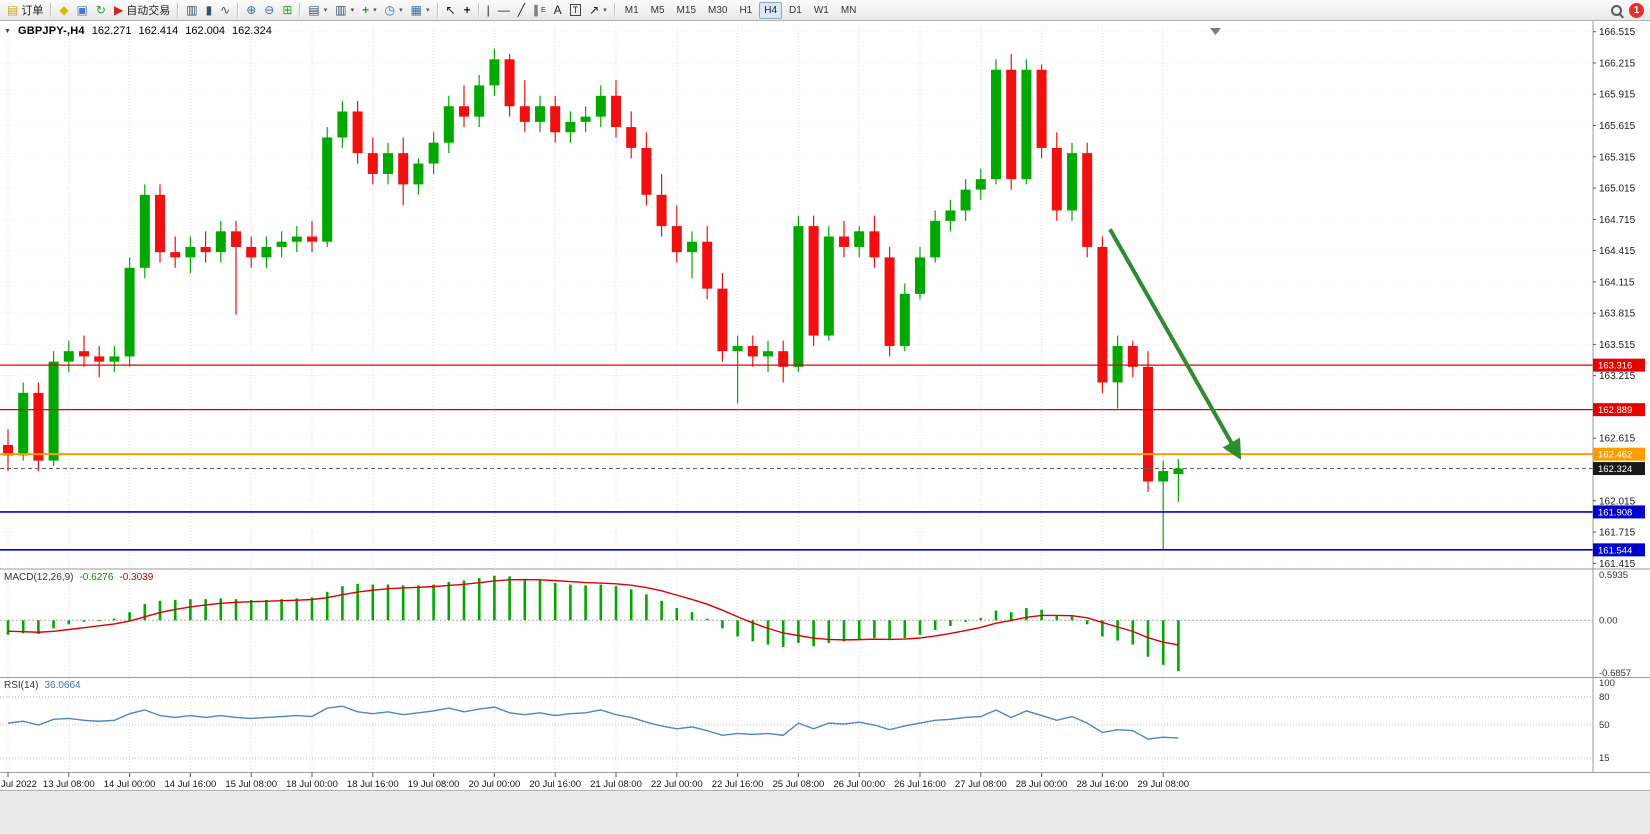  Describe the element at coordinates (191, 784) in the screenshot. I see `svg-text: 14 Jul 16:00` at that location.